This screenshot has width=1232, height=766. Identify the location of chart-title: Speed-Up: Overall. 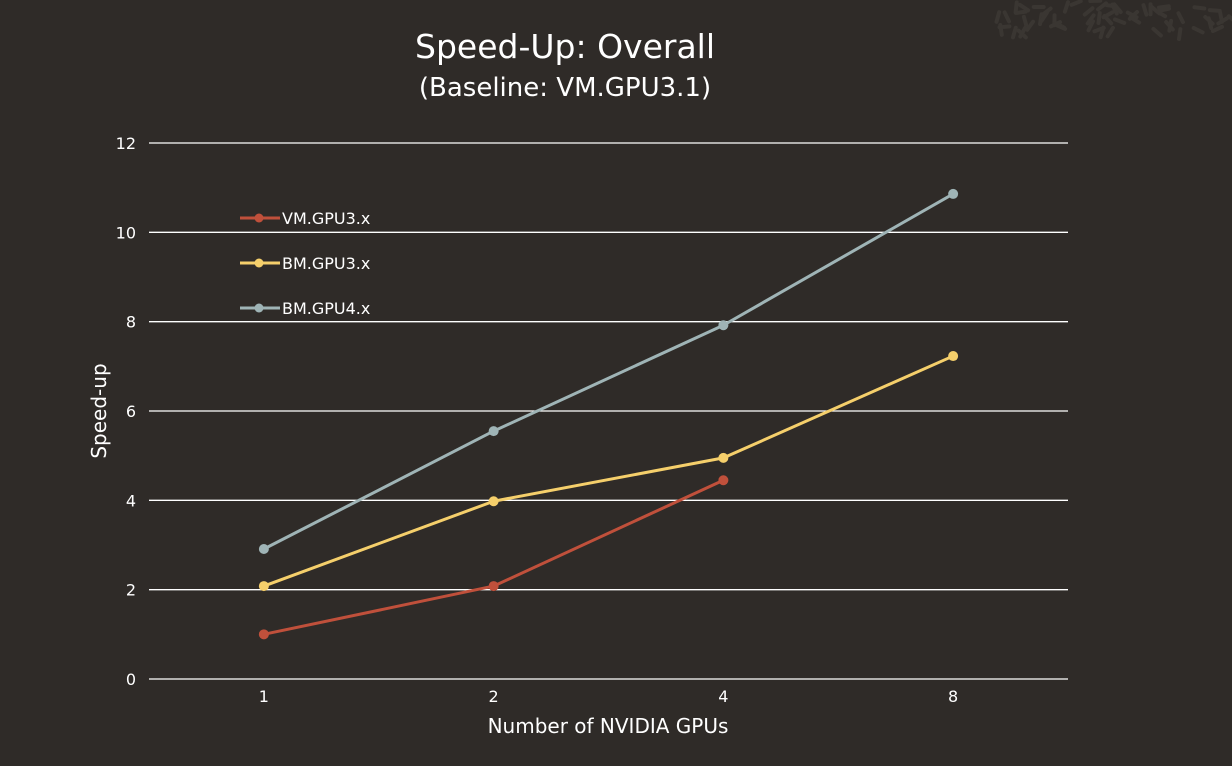
(565, 46).